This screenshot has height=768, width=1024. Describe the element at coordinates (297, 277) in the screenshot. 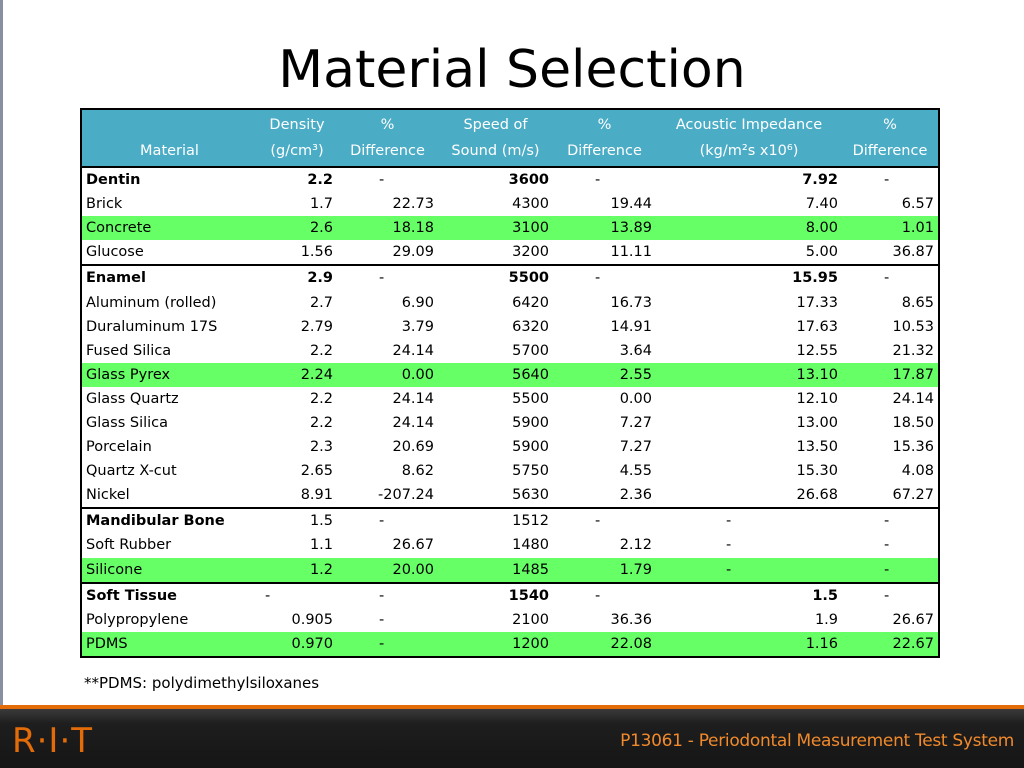

I see `cell-density: 2.9` at that location.